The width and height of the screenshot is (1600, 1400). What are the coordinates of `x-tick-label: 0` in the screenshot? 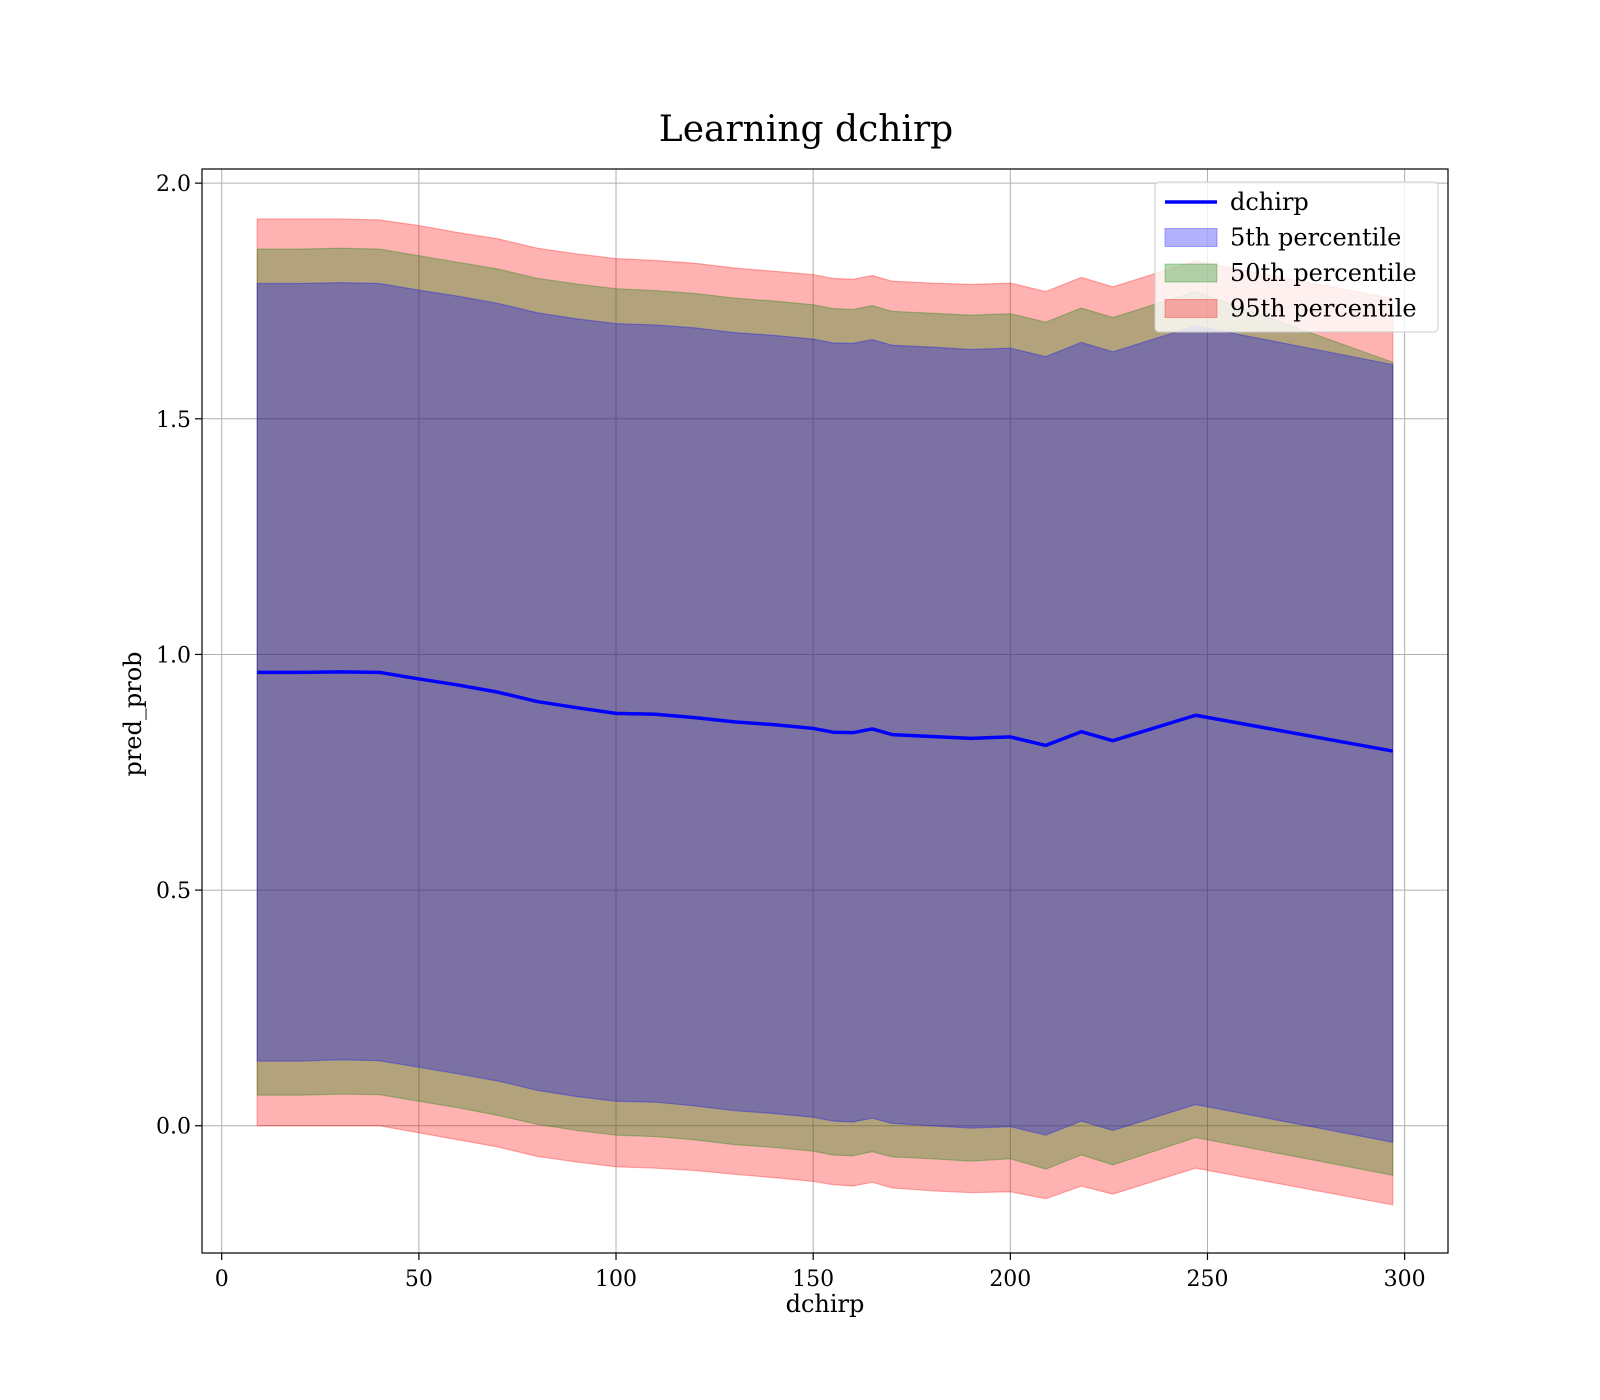 It's located at (222, 1279).